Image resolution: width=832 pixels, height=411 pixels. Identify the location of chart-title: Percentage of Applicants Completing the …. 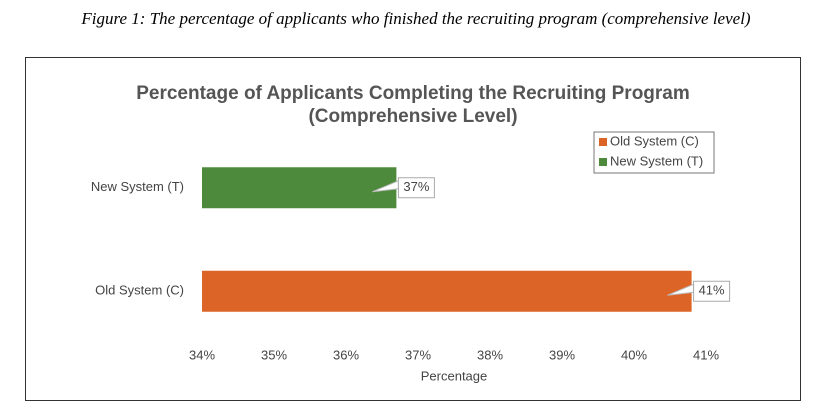
(413, 105).